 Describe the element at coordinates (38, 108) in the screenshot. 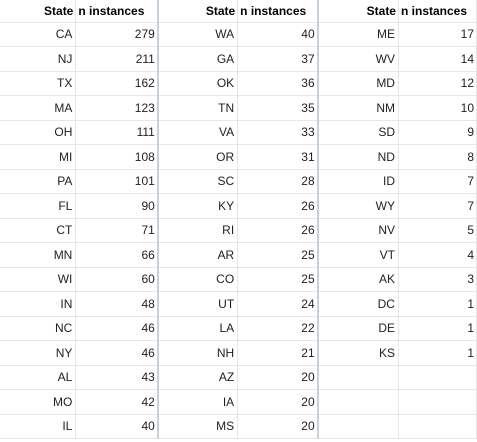

I see `state-cell: MA` at that location.